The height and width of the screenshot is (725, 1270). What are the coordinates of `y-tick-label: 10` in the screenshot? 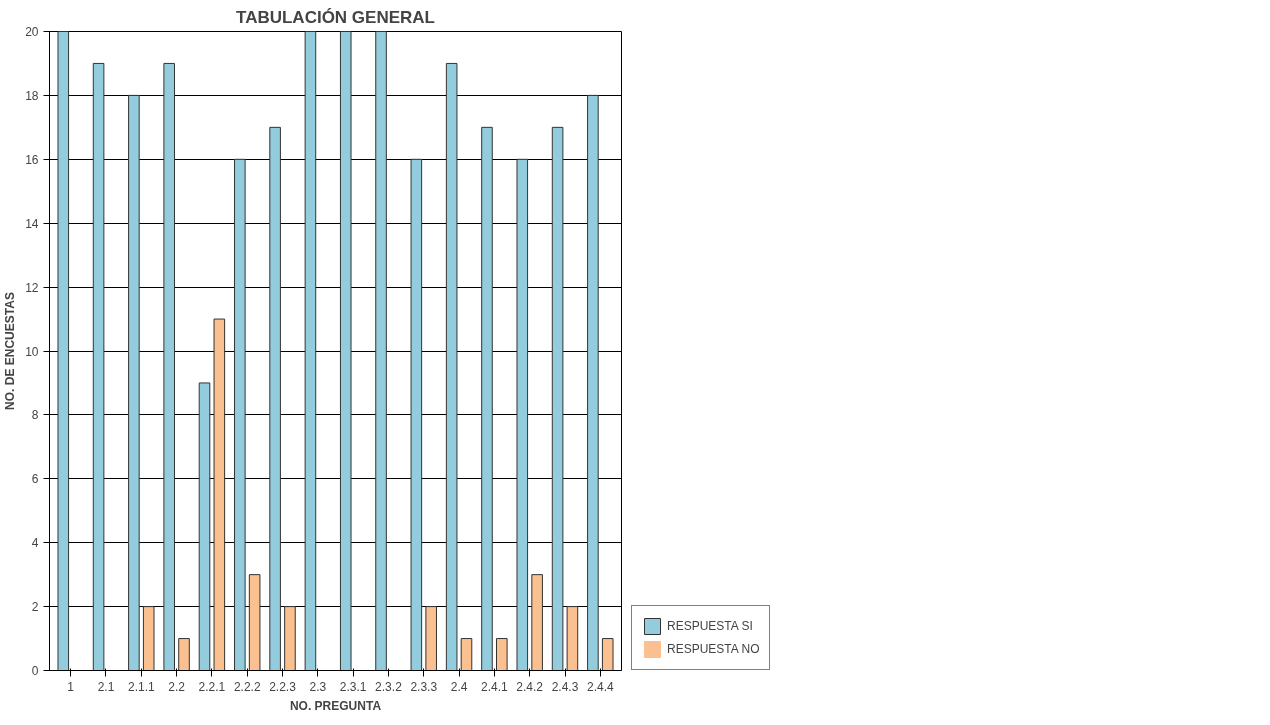 It's located at (32, 351).